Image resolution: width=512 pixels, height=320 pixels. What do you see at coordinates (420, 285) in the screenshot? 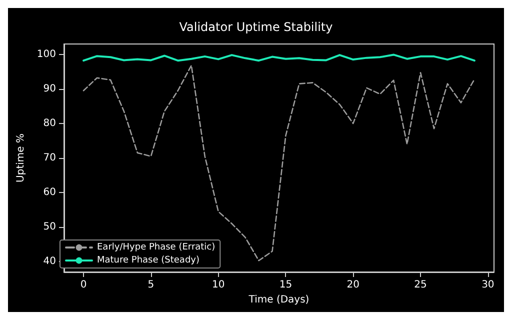
I see `x-tick-label: 25` at bounding box center [420, 285].